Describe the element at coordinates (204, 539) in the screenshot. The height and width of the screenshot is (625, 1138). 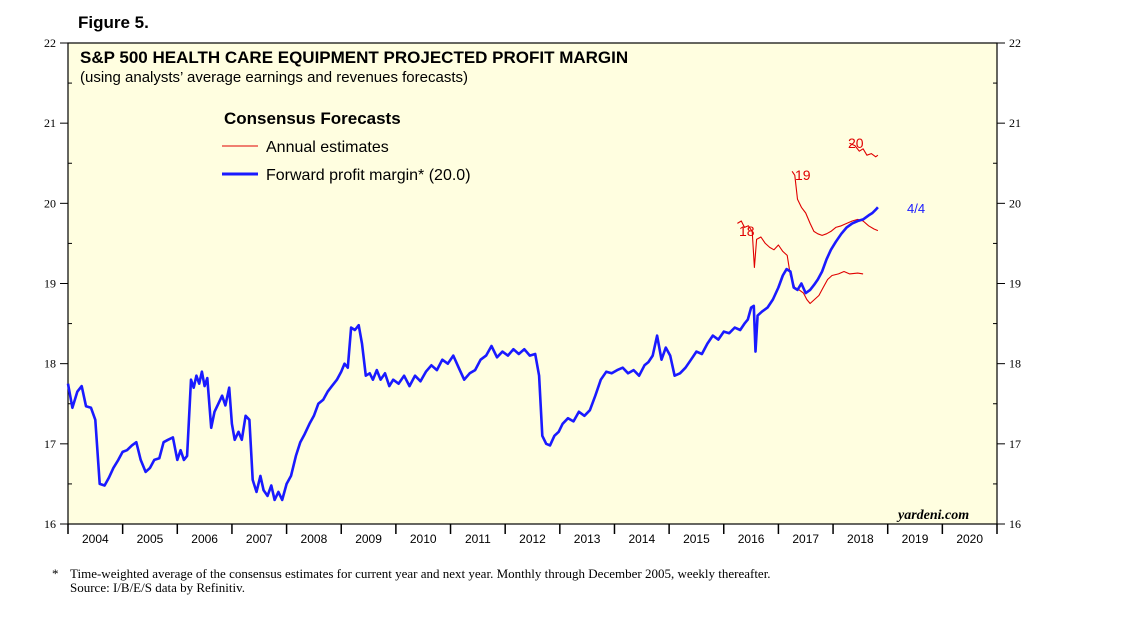
I see `x-tick-label: 2006` at that location.